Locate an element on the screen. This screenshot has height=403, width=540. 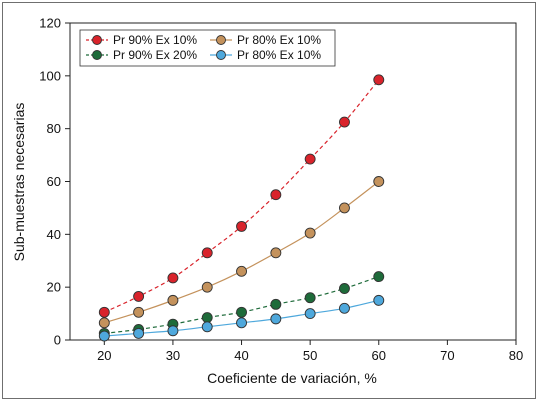
y-tick-label: 120 is located at coordinates (50, 23).